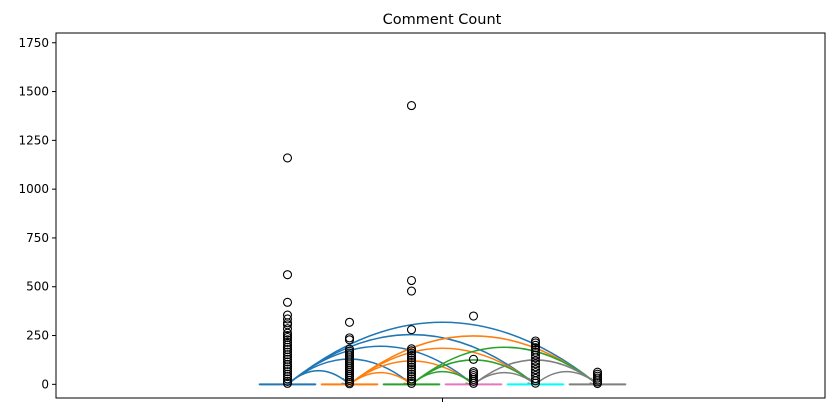 This screenshot has width=839, height=416. I want to click on y-tick-label-3: 750, so click(37, 238).